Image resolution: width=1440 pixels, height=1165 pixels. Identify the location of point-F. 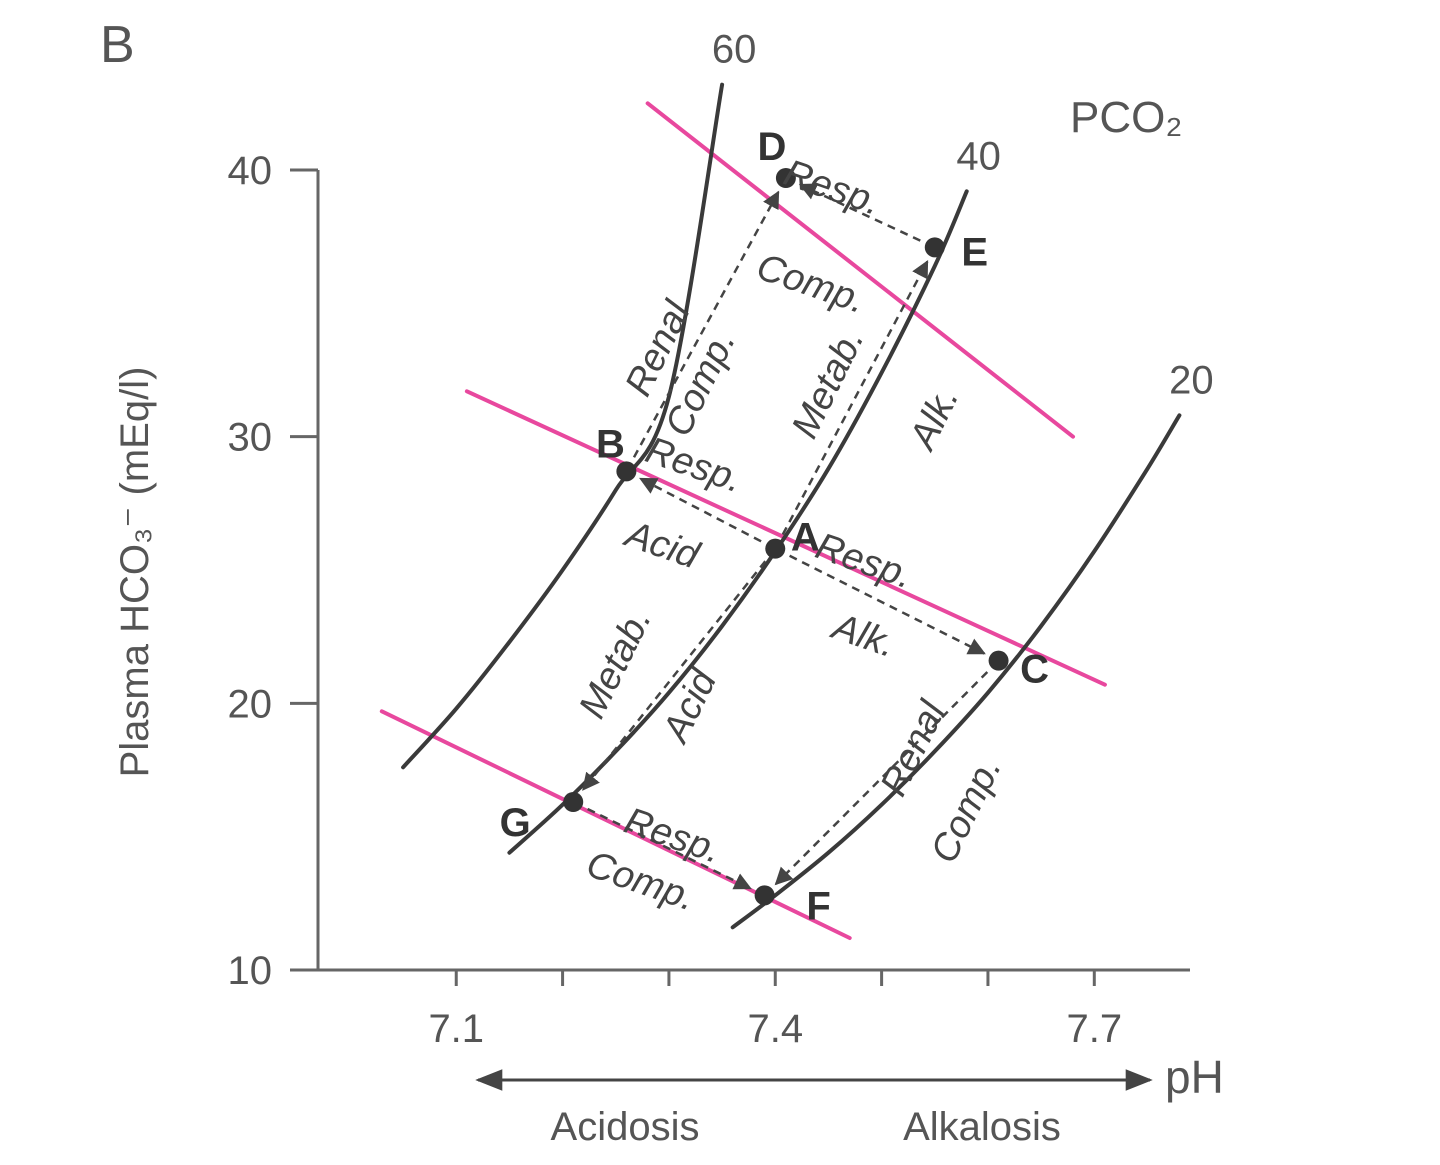
(764, 895).